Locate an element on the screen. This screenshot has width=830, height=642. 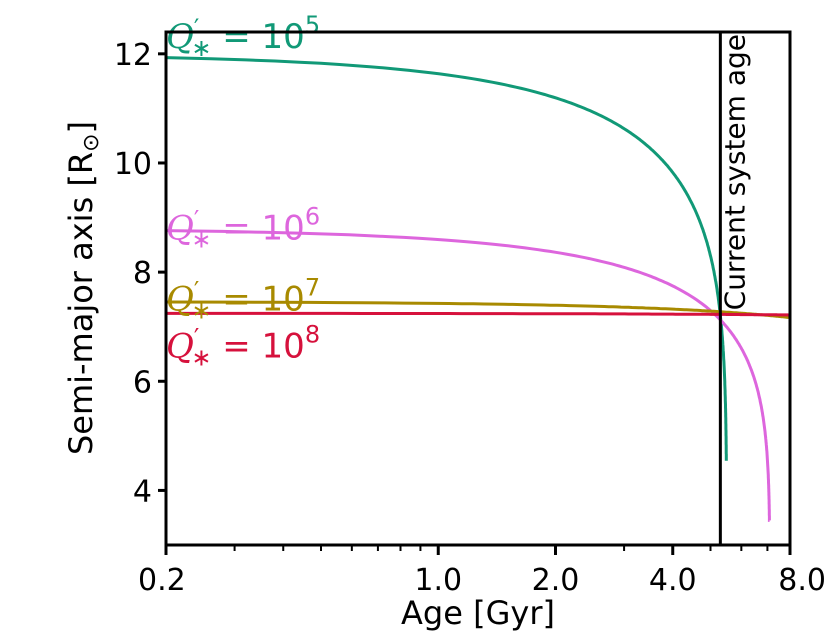
y-tick-label-0: 4 is located at coordinates (142, 491).